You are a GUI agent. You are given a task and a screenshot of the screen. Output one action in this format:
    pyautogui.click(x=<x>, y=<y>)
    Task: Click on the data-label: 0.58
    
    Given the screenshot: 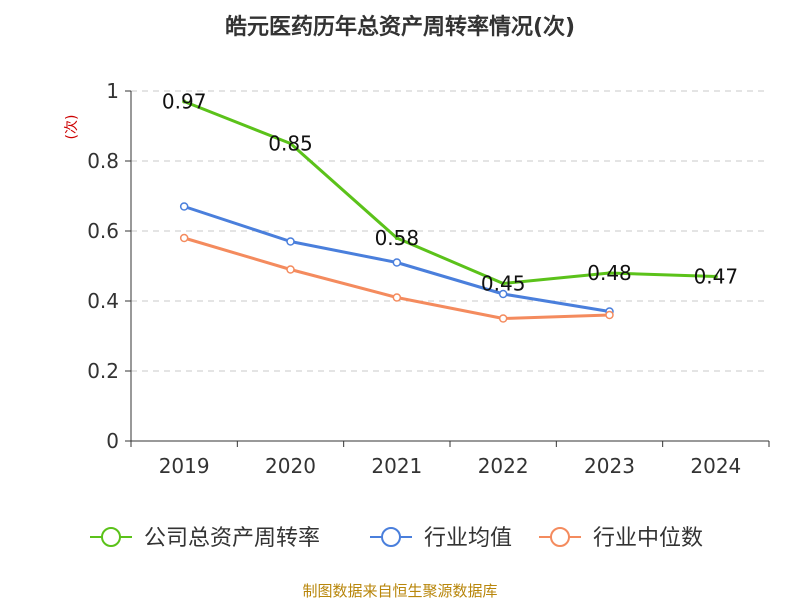 What is the action you would take?
    pyautogui.click(x=397, y=238)
    